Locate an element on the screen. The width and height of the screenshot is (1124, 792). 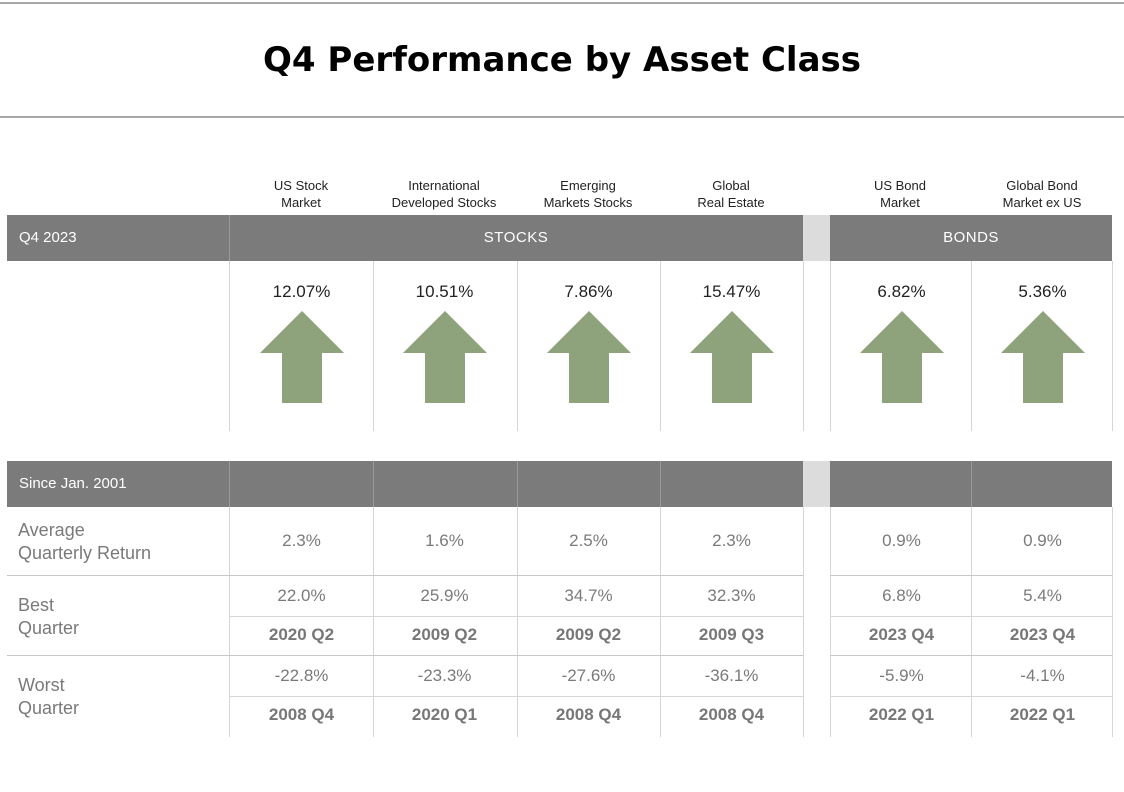
q4-return-value: 7.86% is located at coordinates (588, 291).